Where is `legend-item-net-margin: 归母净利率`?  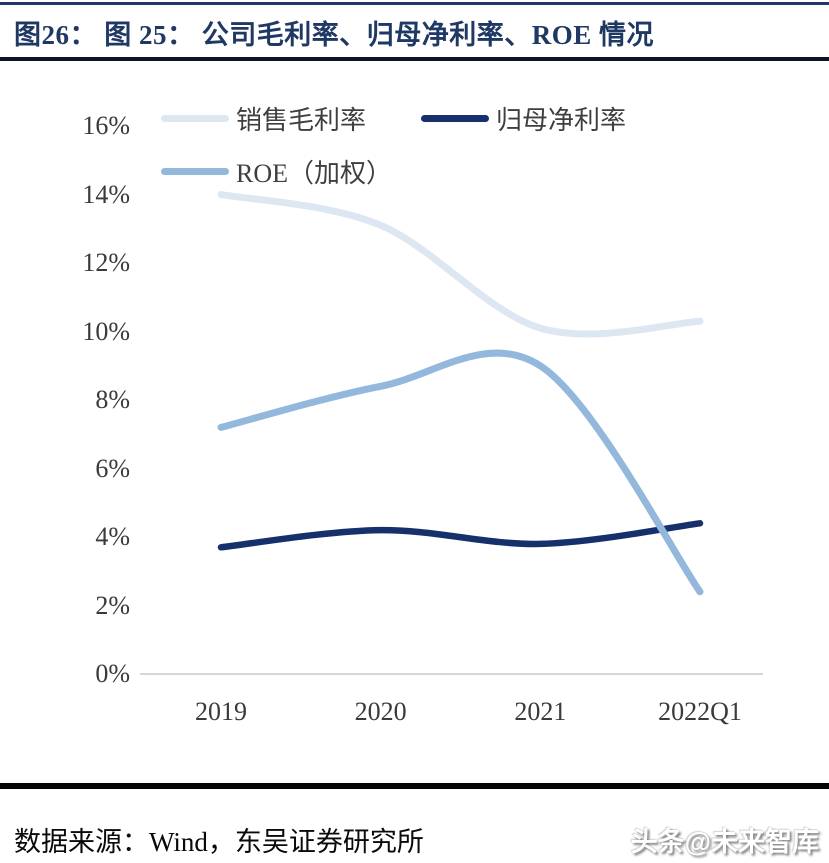
legend-item-net-margin: 归母净利率 is located at coordinates (524, 118).